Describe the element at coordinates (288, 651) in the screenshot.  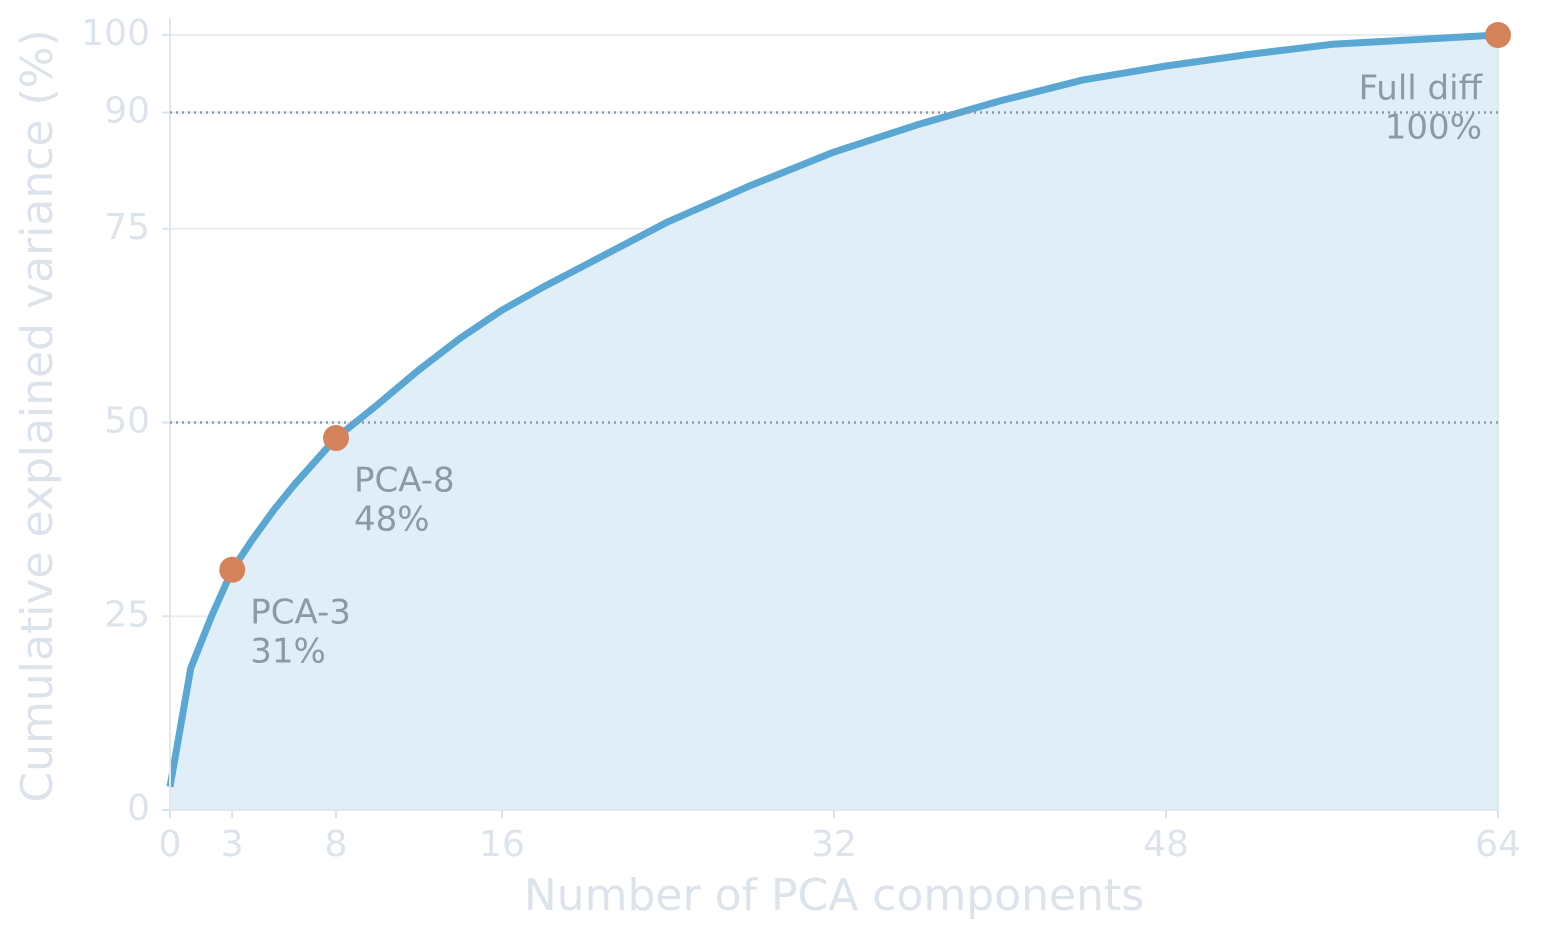
I see `annotation-value: 31%` at that location.